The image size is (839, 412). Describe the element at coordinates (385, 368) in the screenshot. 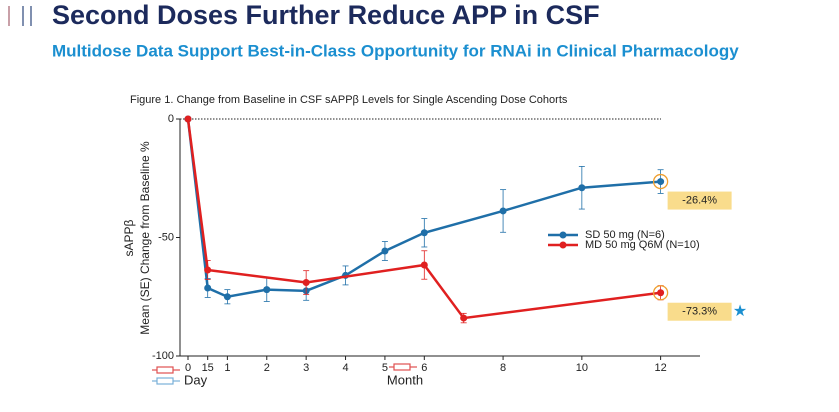

I see `x-tick-label: 5` at that location.